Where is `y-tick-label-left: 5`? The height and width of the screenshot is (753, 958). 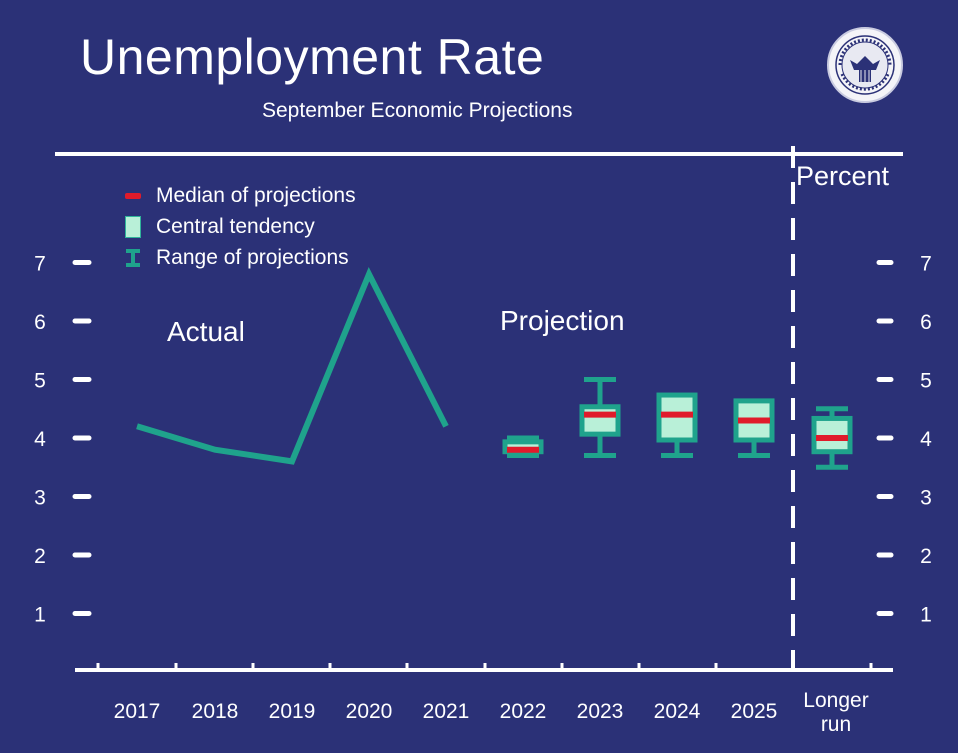 y-tick-label-left: 5 is located at coordinates (40, 381).